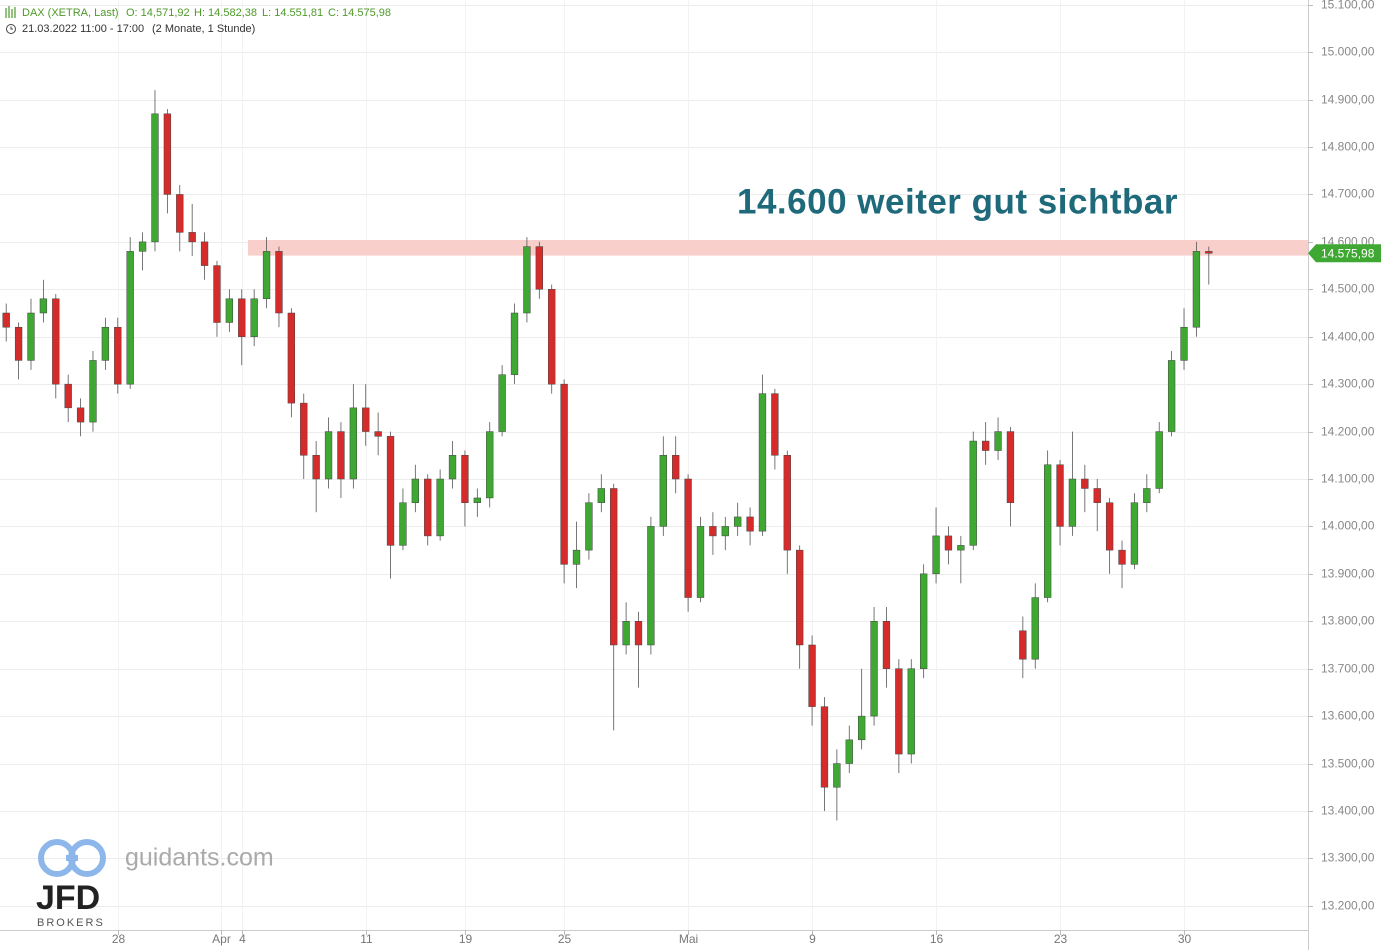 This screenshot has height=950, width=1381. I want to click on site: guidants.com, so click(199, 858).